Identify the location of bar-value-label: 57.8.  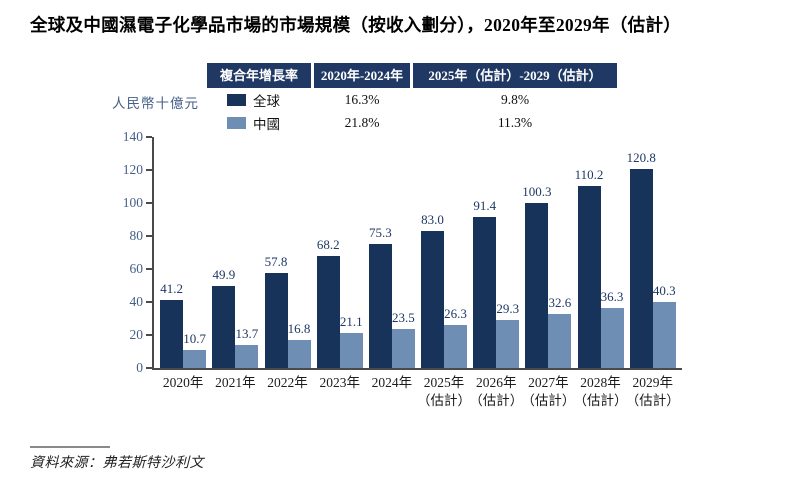
(276, 261).